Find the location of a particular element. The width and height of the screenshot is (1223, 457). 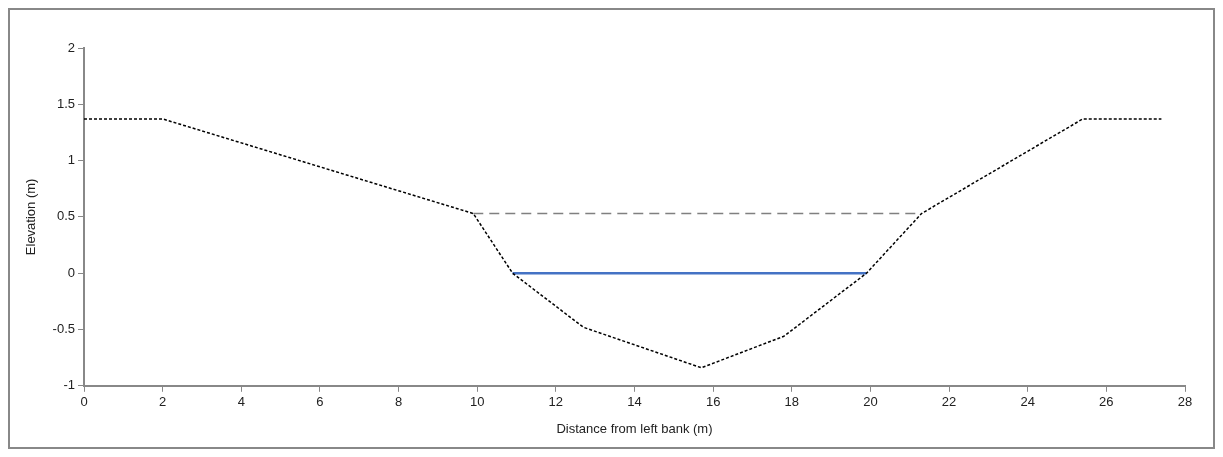

y-tick-label: 2 is located at coordinates (71, 47).